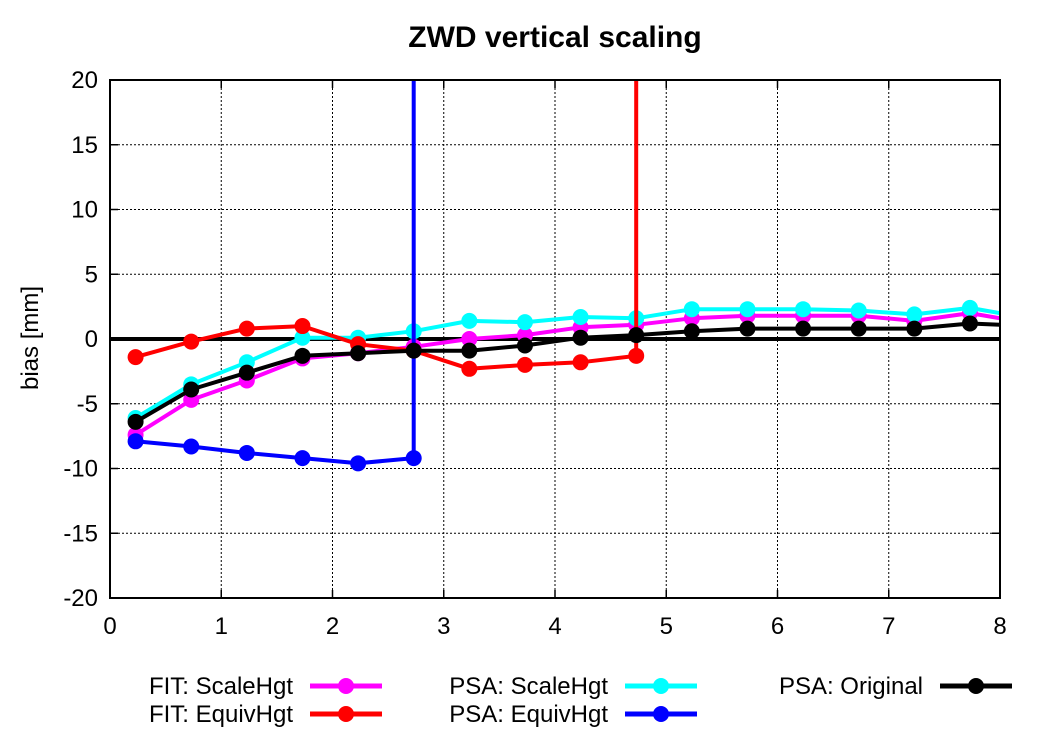 The width and height of the screenshot is (1050, 733). I want to click on y-tick-label: 10, so click(84, 210).